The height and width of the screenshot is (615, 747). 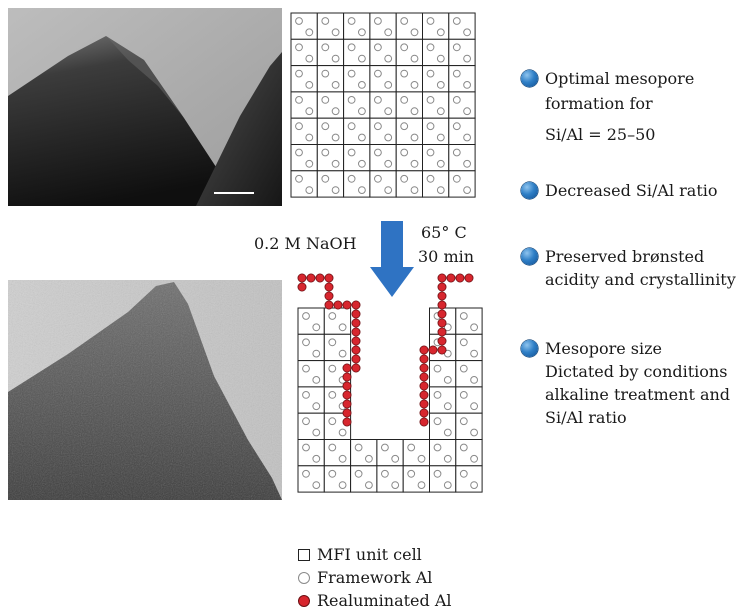 What do you see at coordinates (304, 601) in the screenshot?
I see `red-circle-icon` at bounding box center [304, 601].